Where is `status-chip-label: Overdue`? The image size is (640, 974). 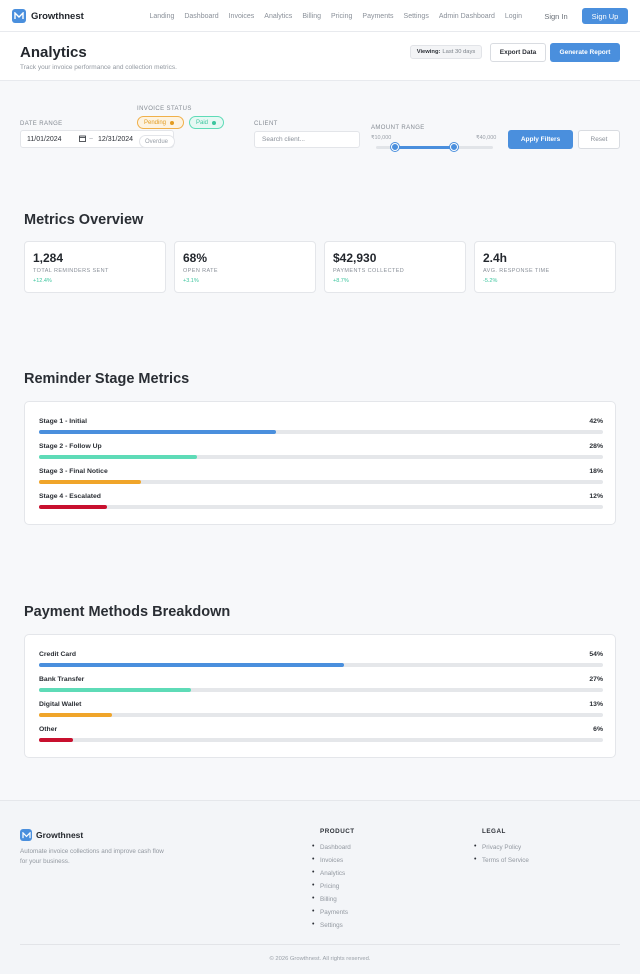 status-chip-label: Overdue is located at coordinates (157, 141).